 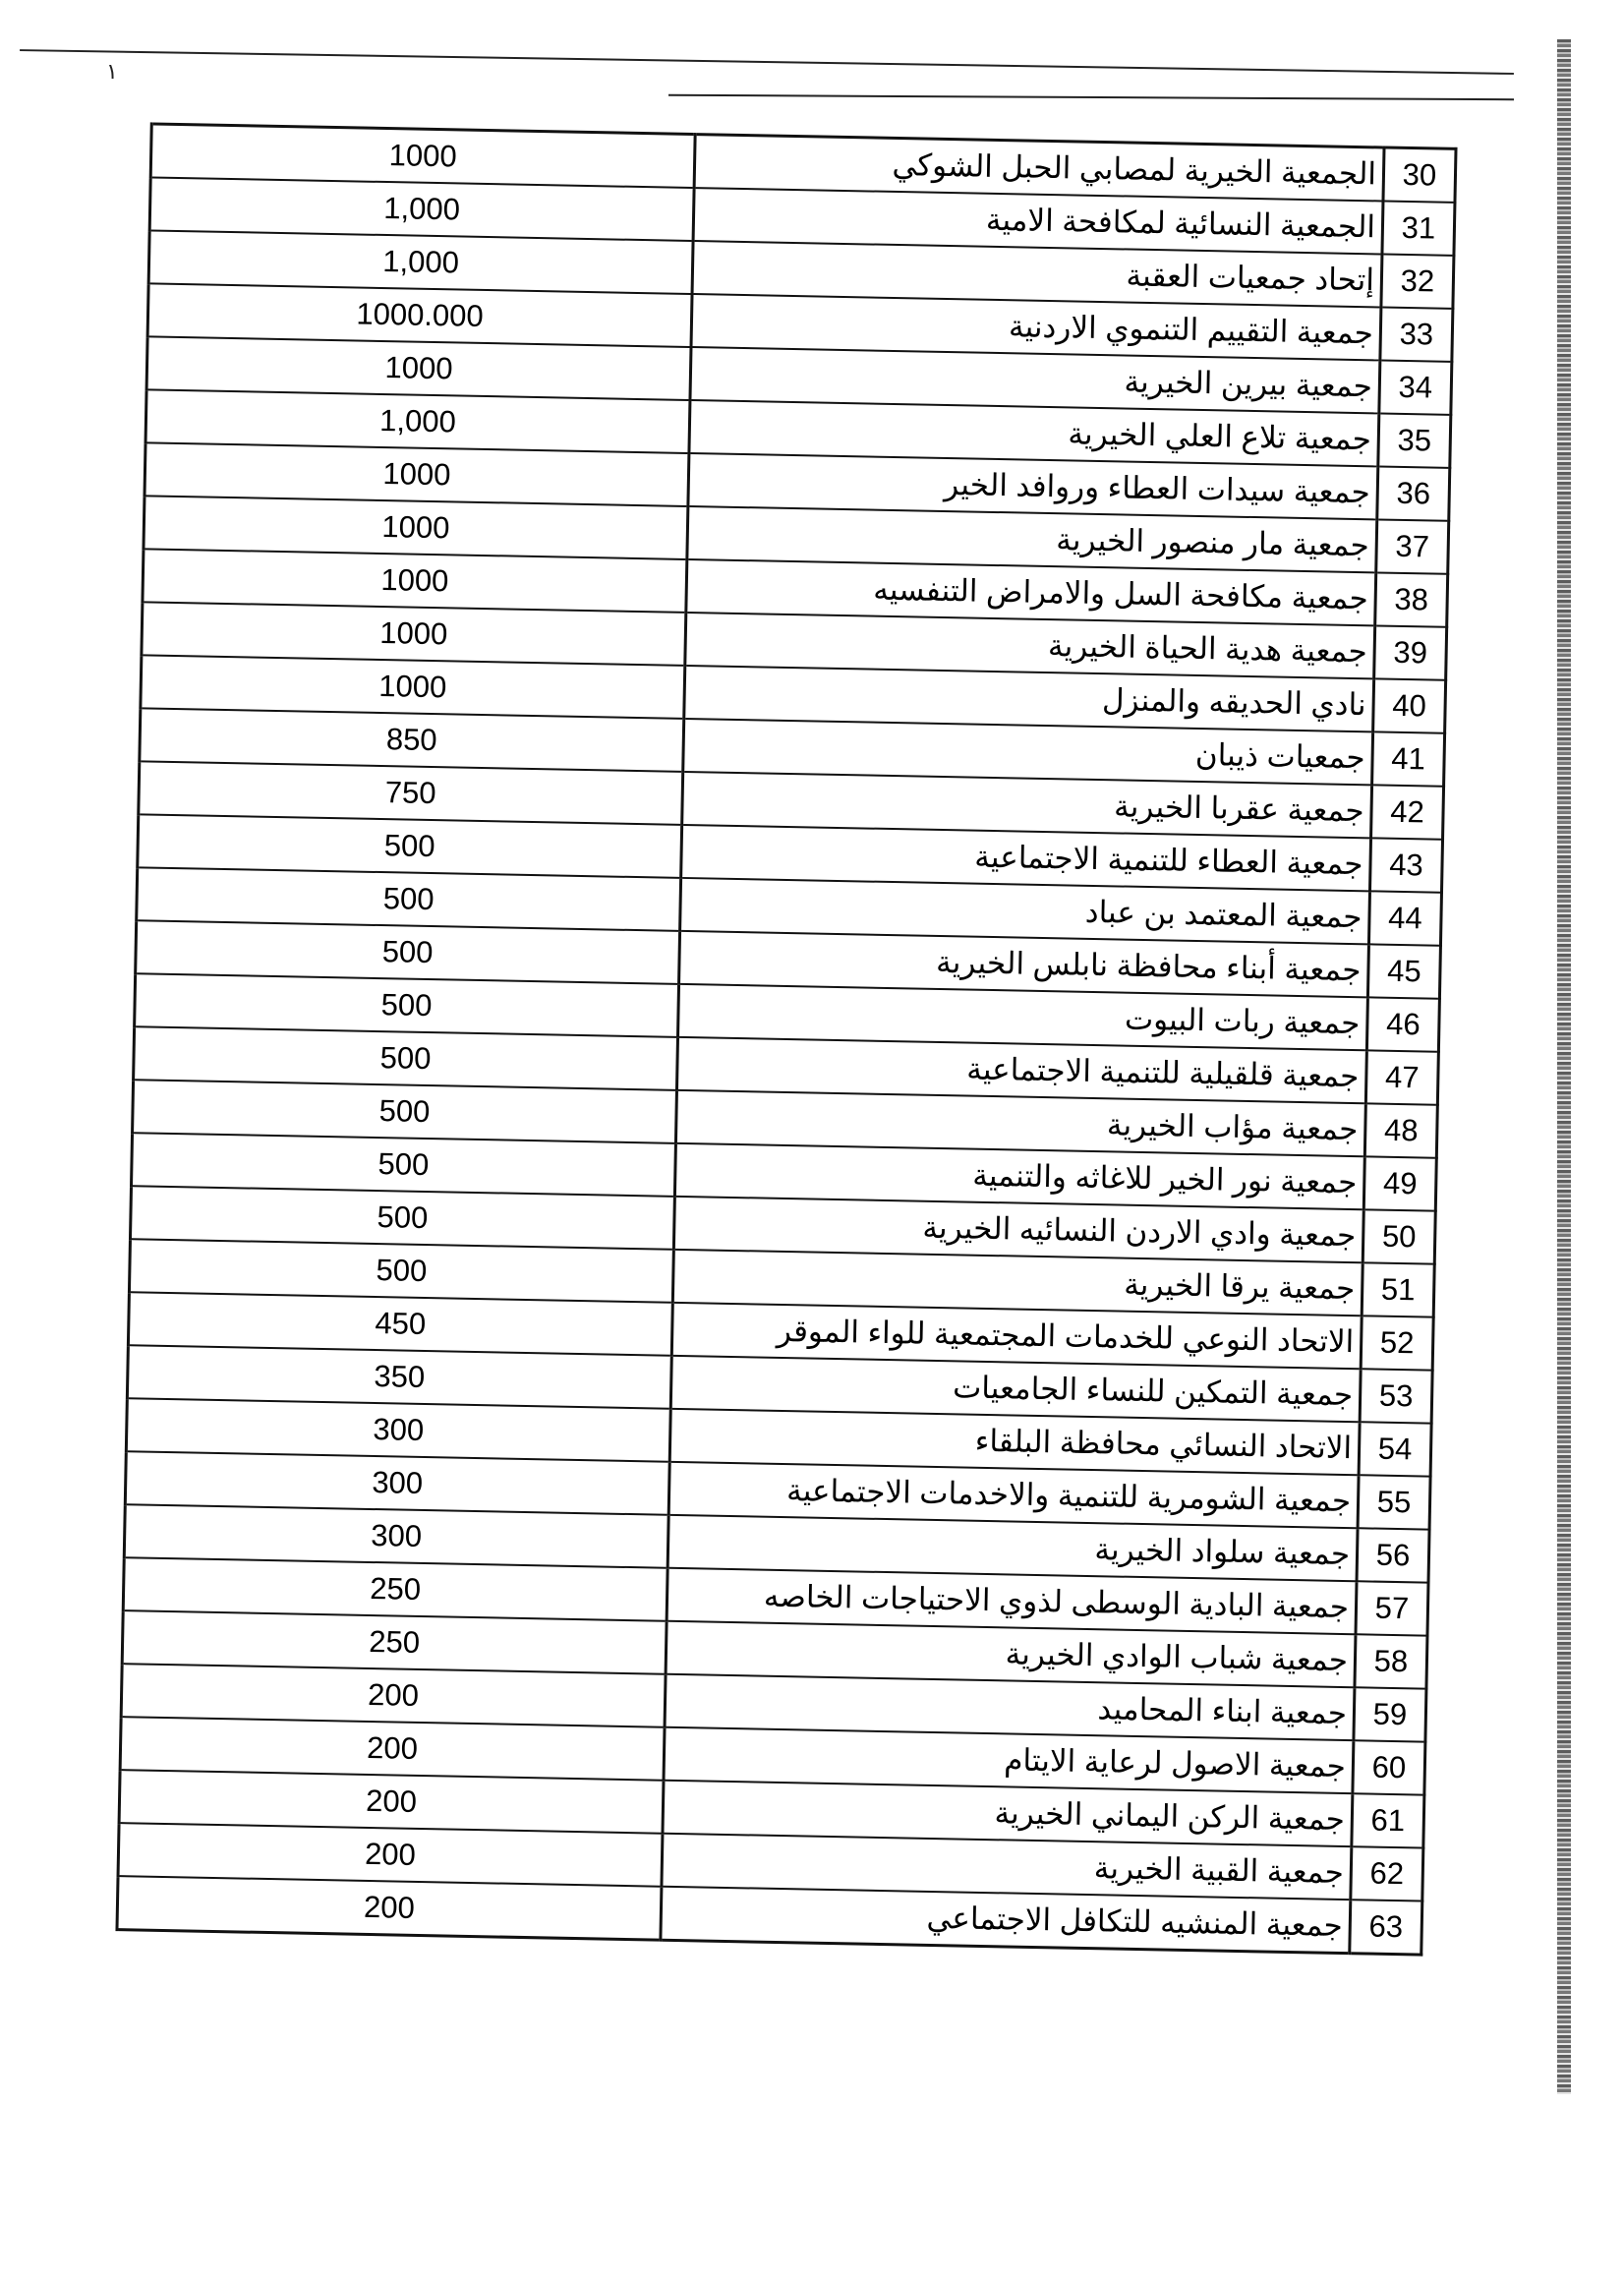 I want to click on number-cell: 49, so click(x=1400, y=1183).